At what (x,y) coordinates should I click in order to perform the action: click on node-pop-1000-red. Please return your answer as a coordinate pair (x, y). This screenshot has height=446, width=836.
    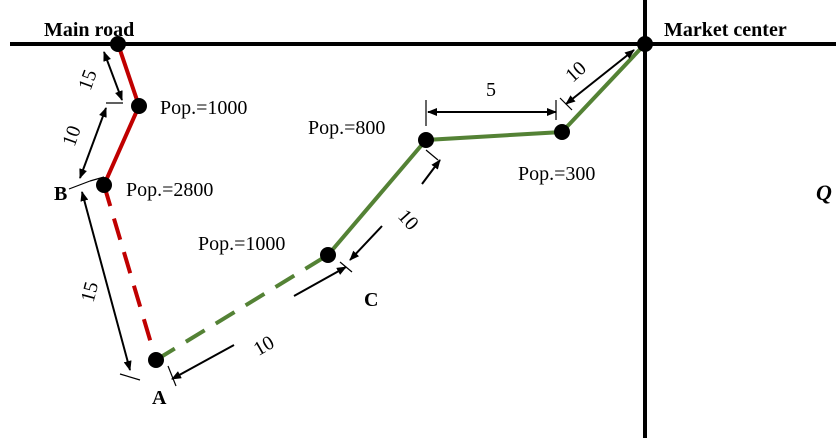
    Looking at the image, I should click on (139, 106).